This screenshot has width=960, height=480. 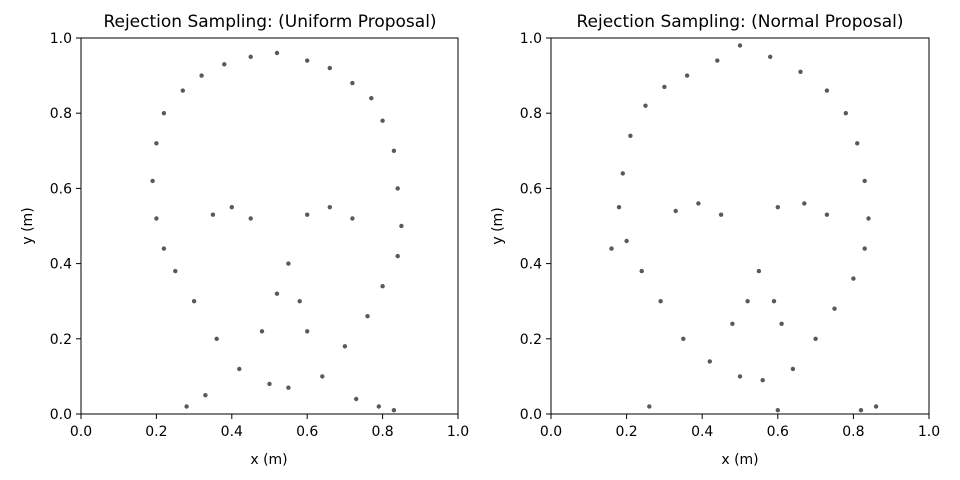 I want to click on x-axis-label: x (m), so click(x=268, y=460).